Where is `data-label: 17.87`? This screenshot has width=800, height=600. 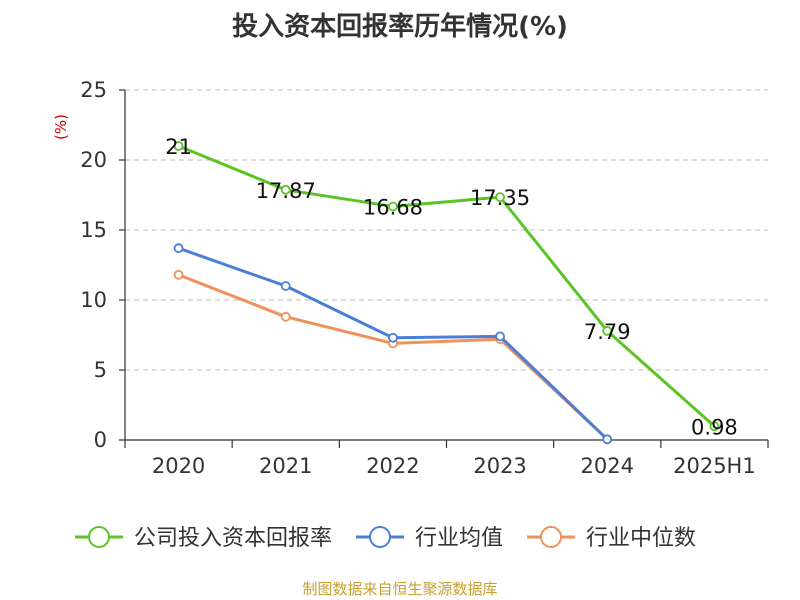 data-label: 17.87 is located at coordinates (286, 191).